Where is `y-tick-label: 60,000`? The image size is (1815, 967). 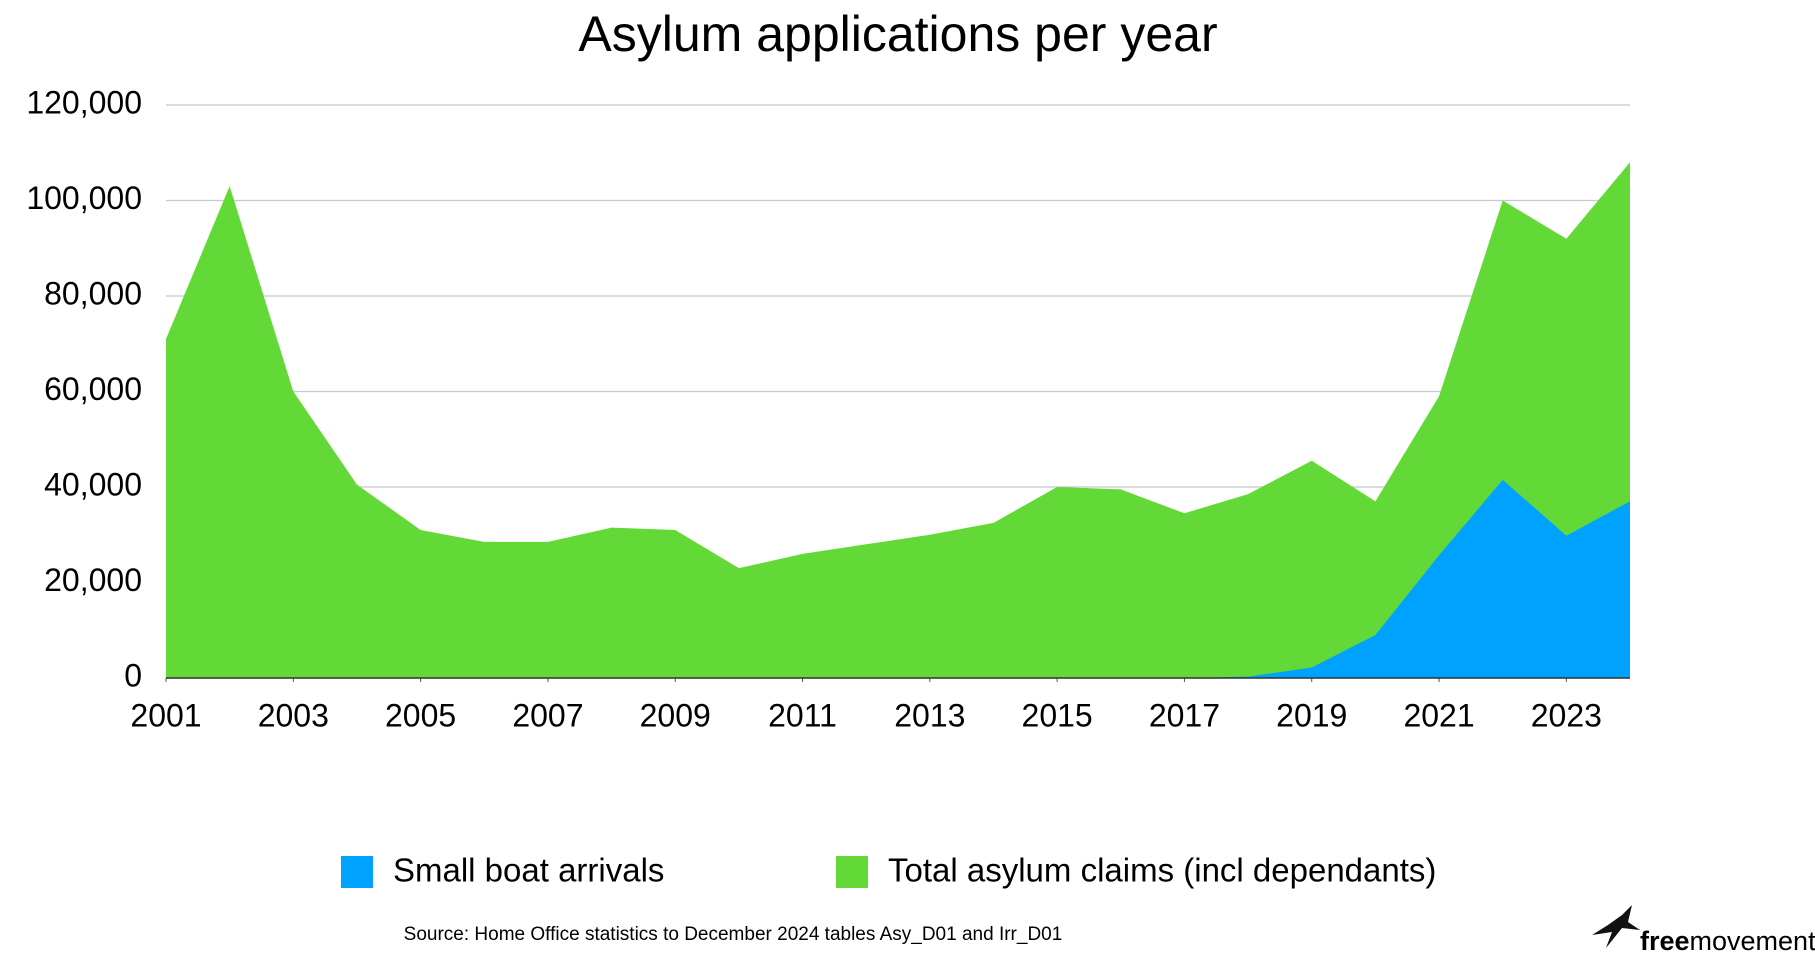
y-tick-label: 60,000 is located at coordinates (93, 389).